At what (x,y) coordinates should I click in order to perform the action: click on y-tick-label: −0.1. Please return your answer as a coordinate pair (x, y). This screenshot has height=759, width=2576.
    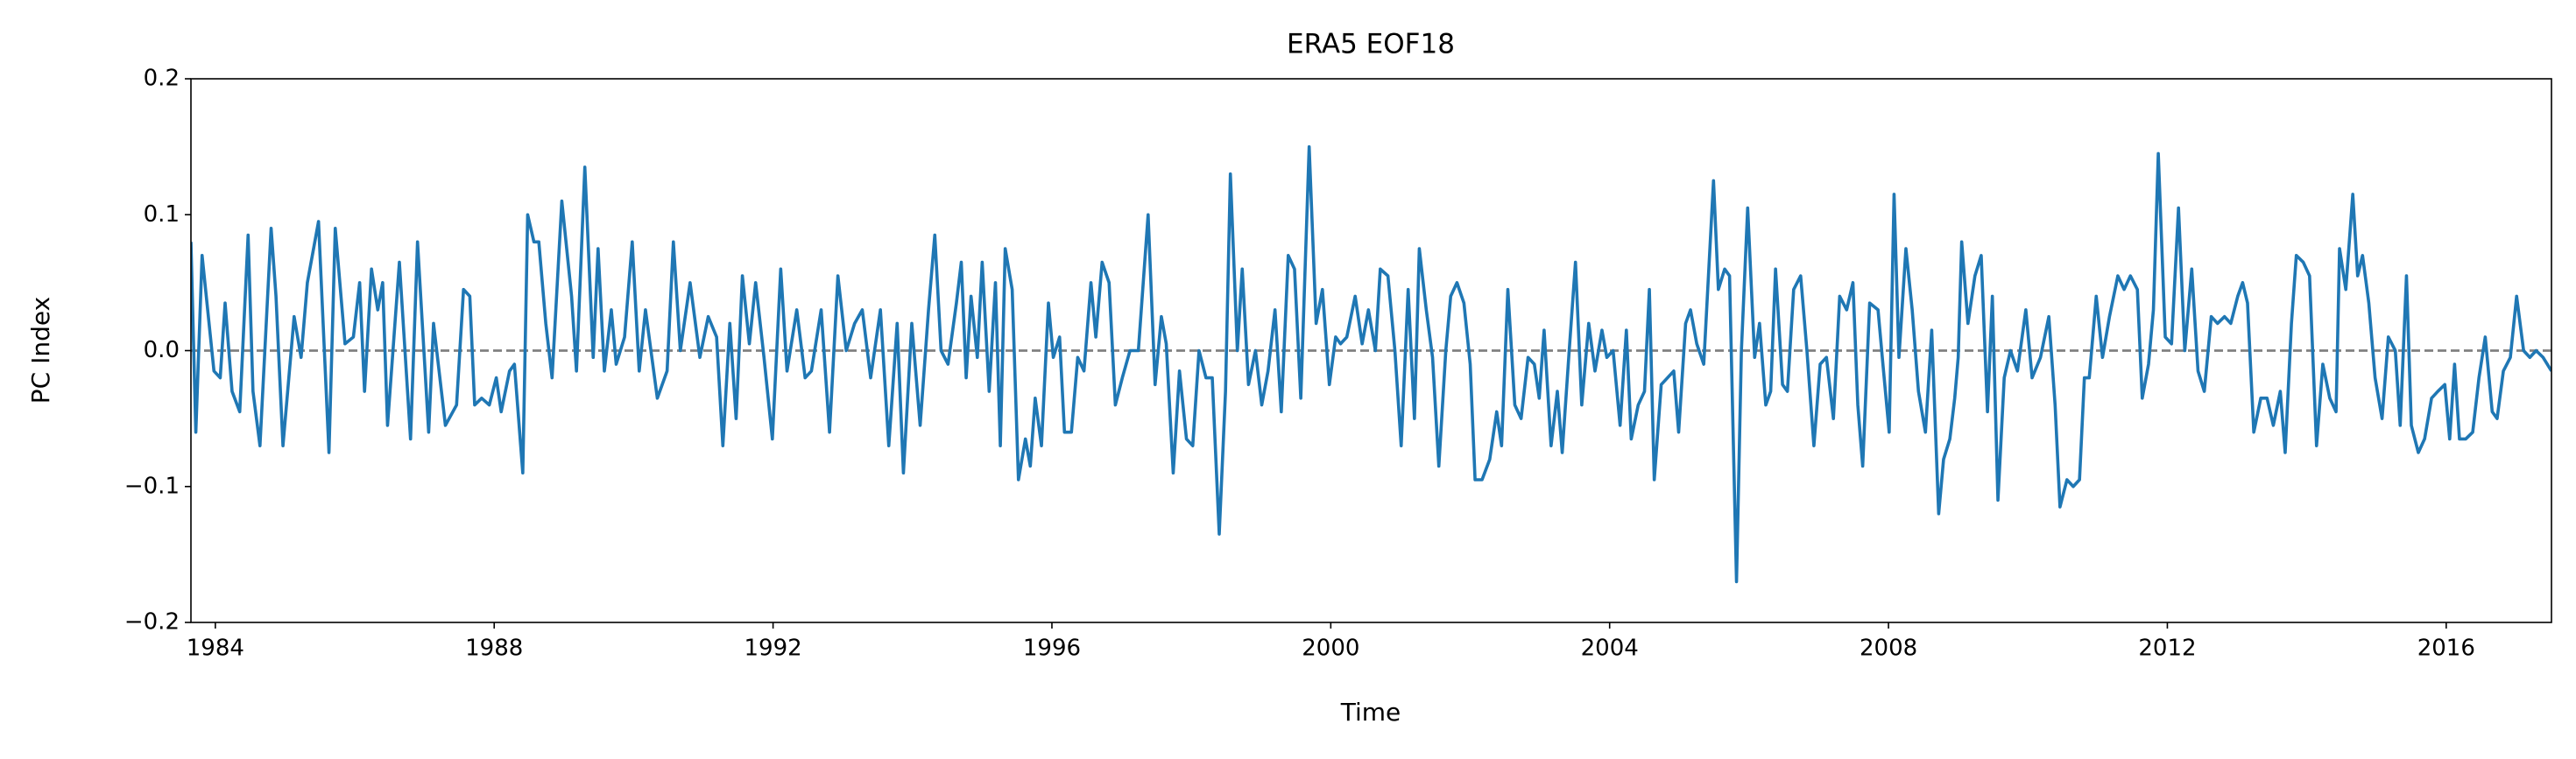
    Looking at the image, I should click on (152, 486).